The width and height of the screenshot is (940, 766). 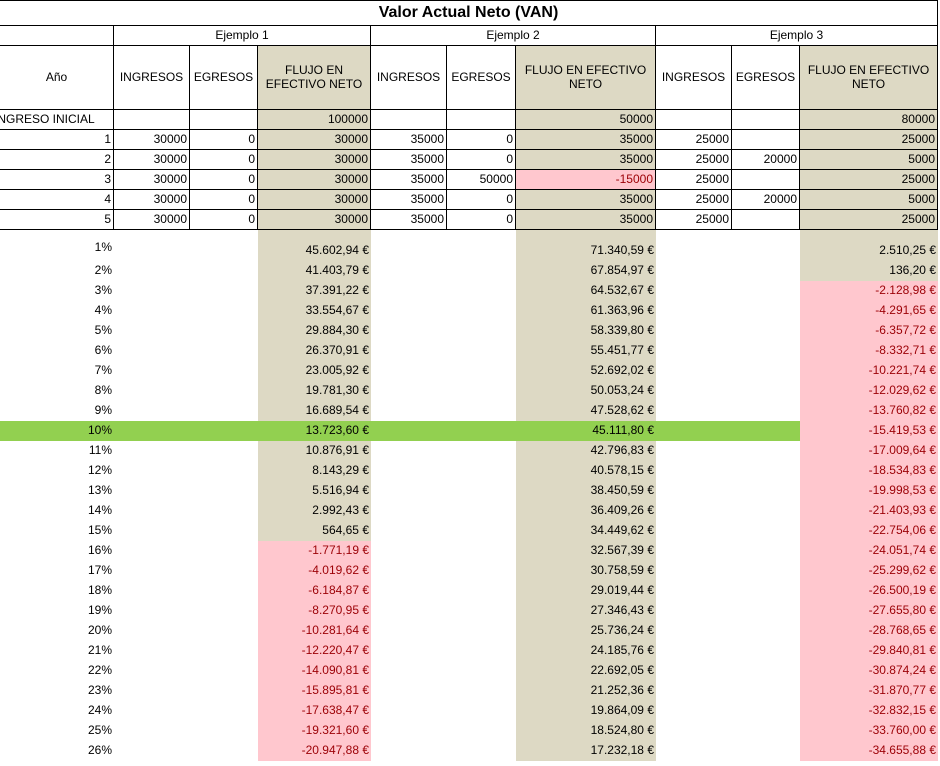 I want to click on npv-value: 18.524,80 €, so click(x=586, y=731).